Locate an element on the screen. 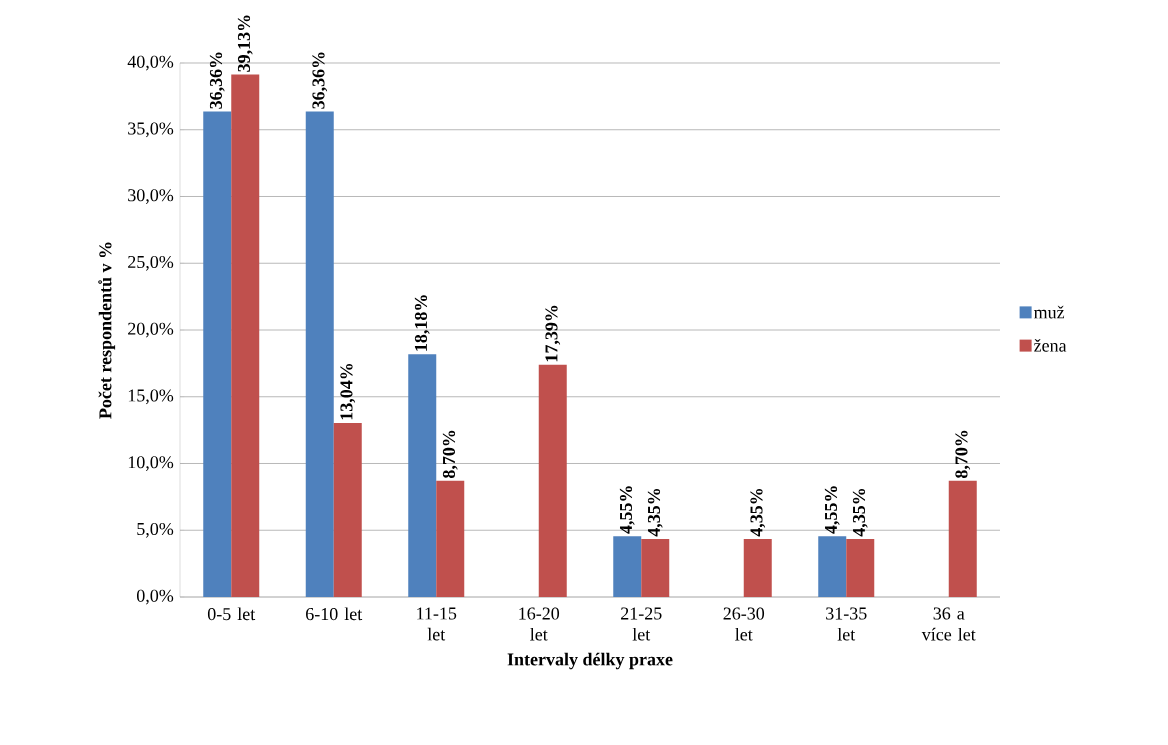 The image size is (1168, 745). data-label: 18,18% is located at coordinates (422, 323).